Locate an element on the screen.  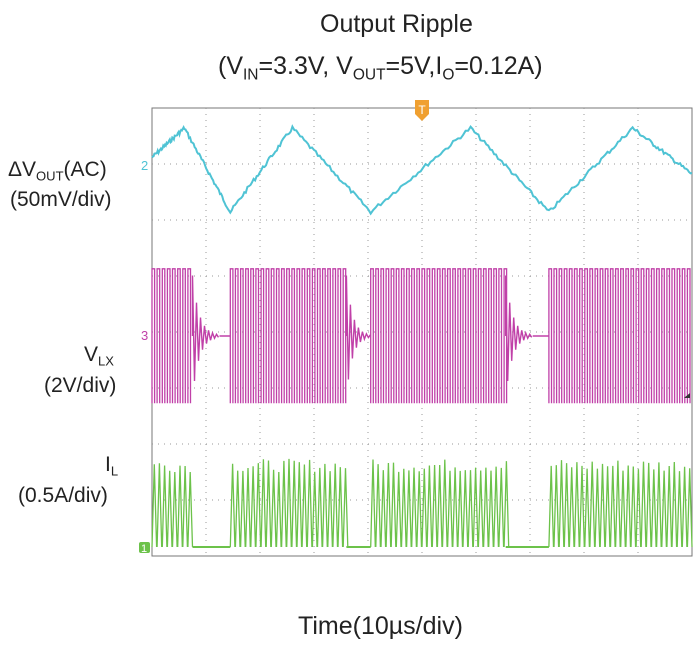
trigger-marker-label: T is located at coordinates (422, 110).